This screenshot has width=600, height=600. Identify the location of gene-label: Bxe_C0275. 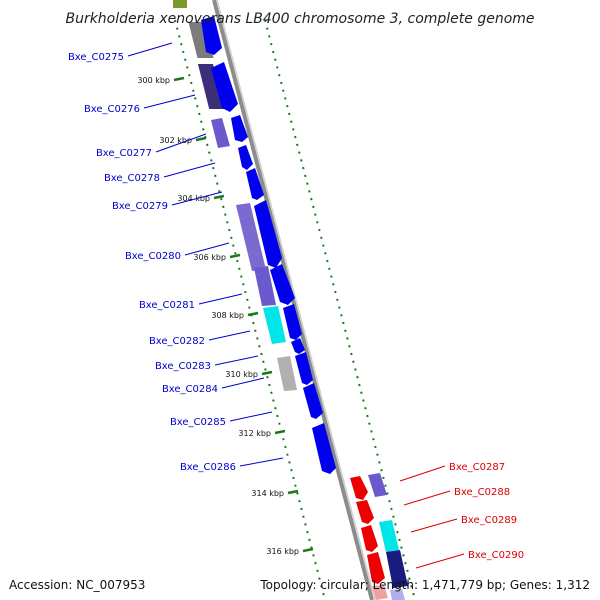
(96, 57).